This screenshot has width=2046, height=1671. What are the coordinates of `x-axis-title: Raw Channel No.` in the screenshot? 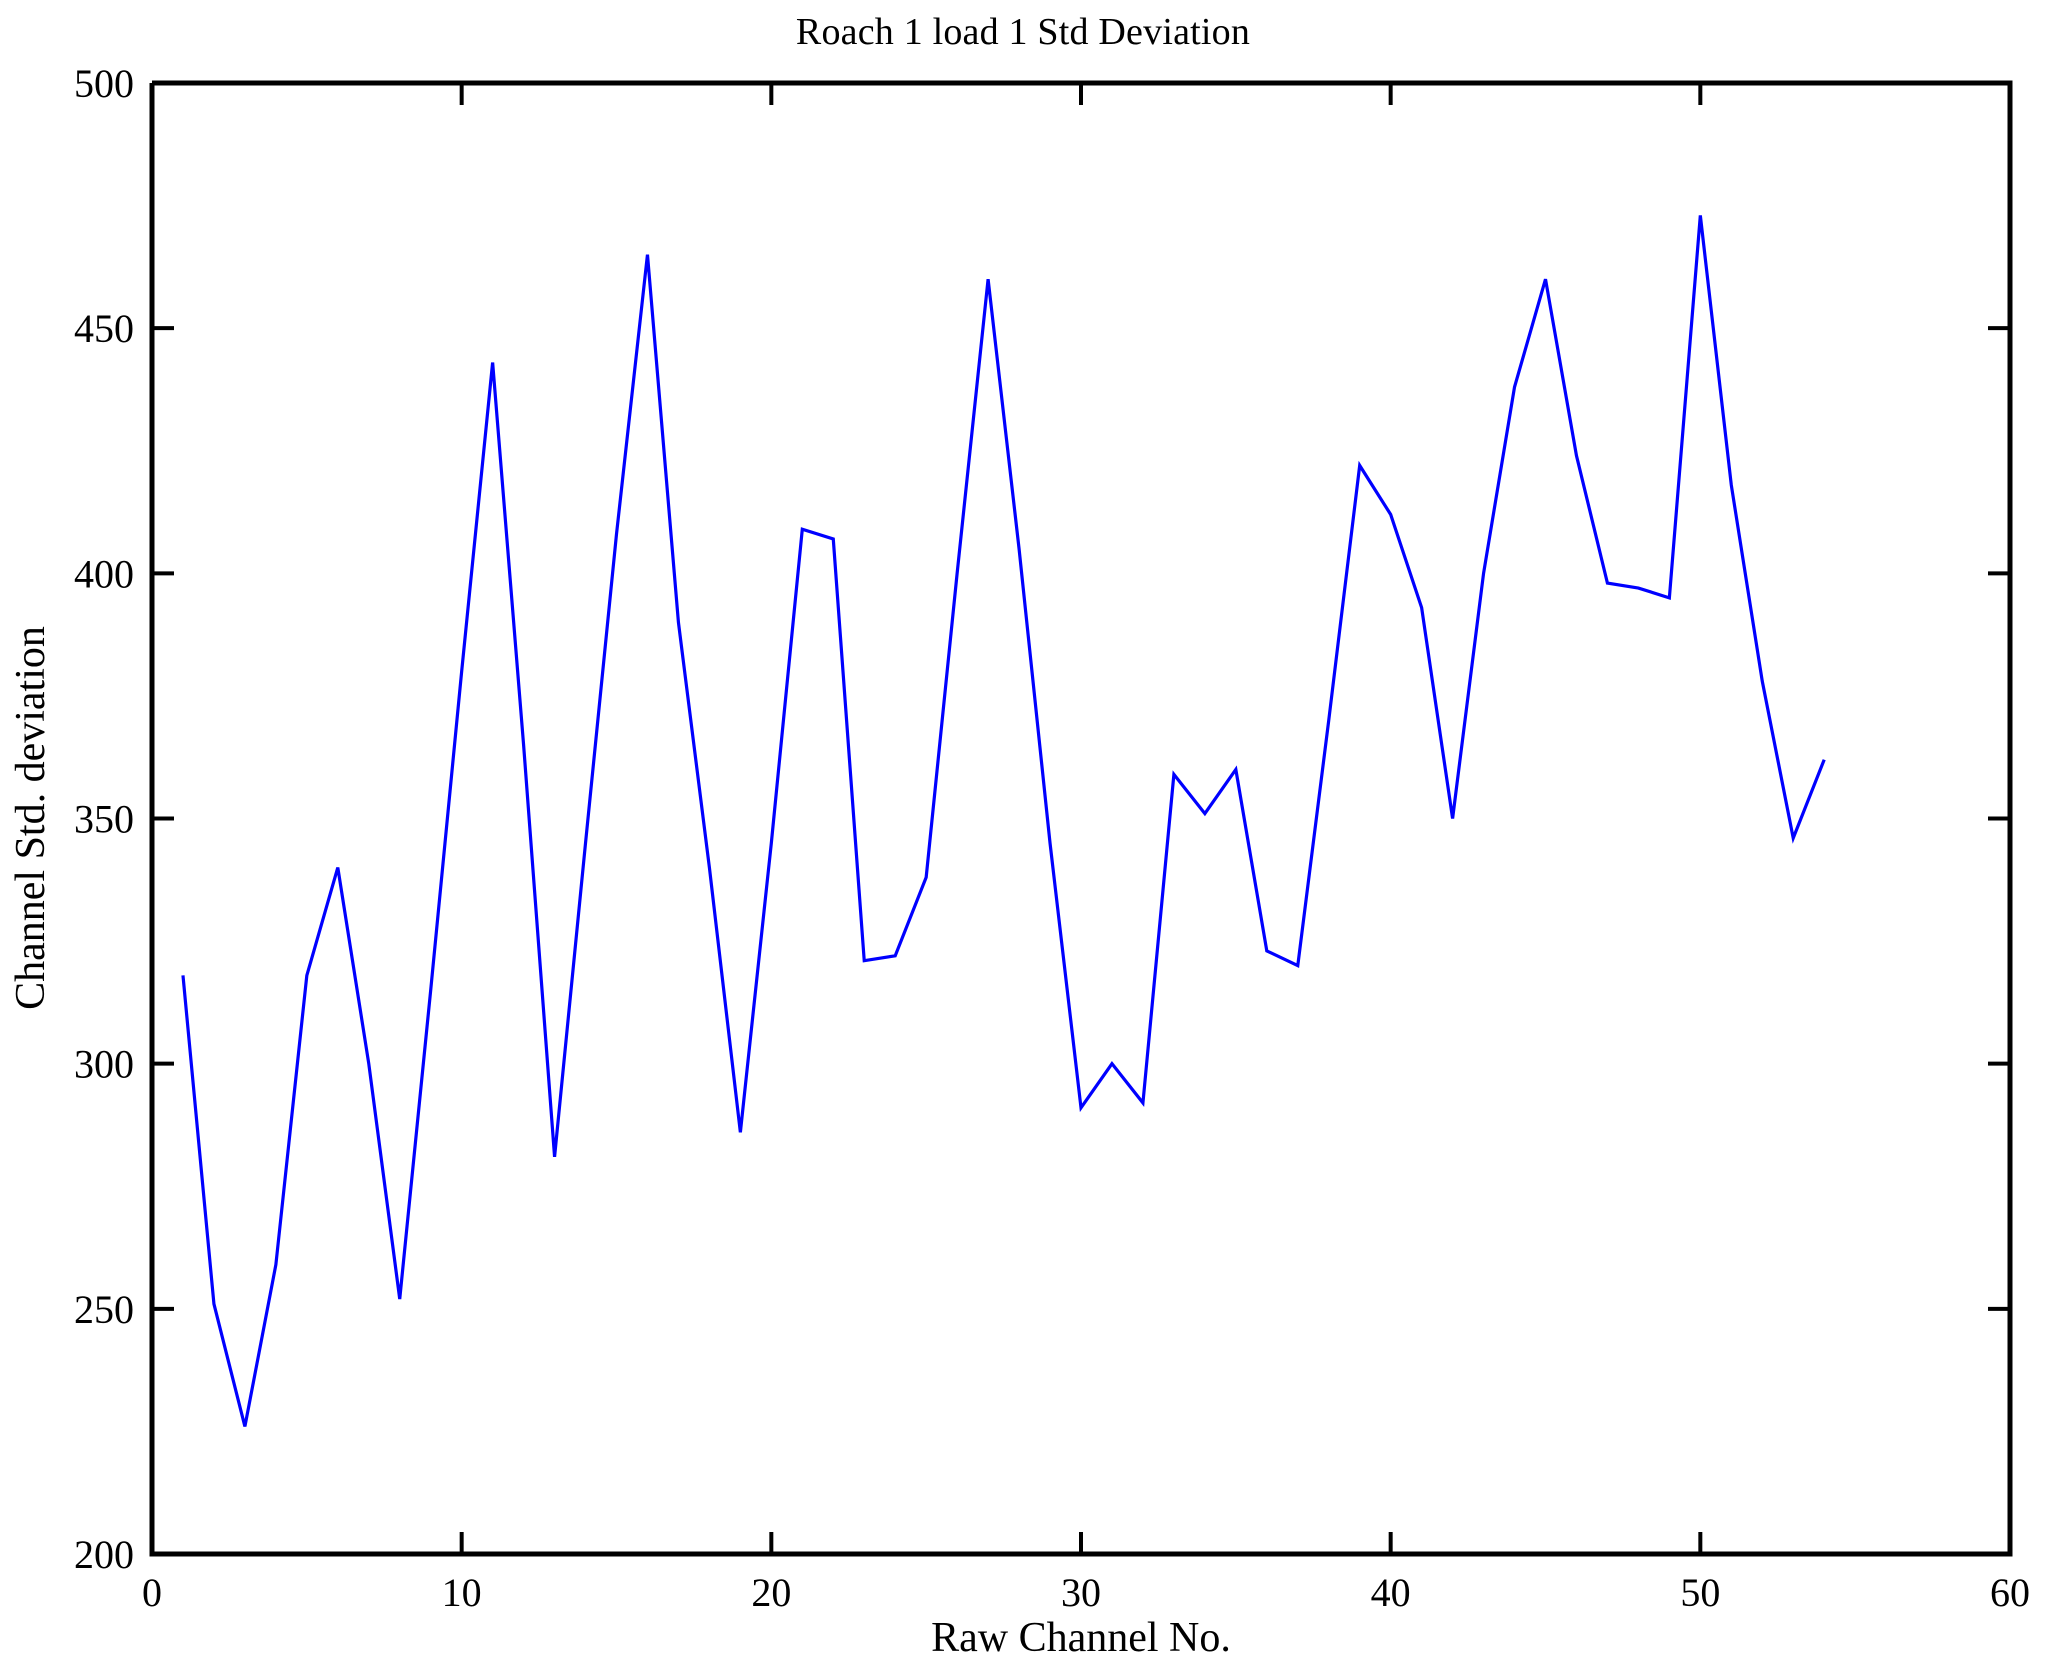 It's located at (1081, 1638).